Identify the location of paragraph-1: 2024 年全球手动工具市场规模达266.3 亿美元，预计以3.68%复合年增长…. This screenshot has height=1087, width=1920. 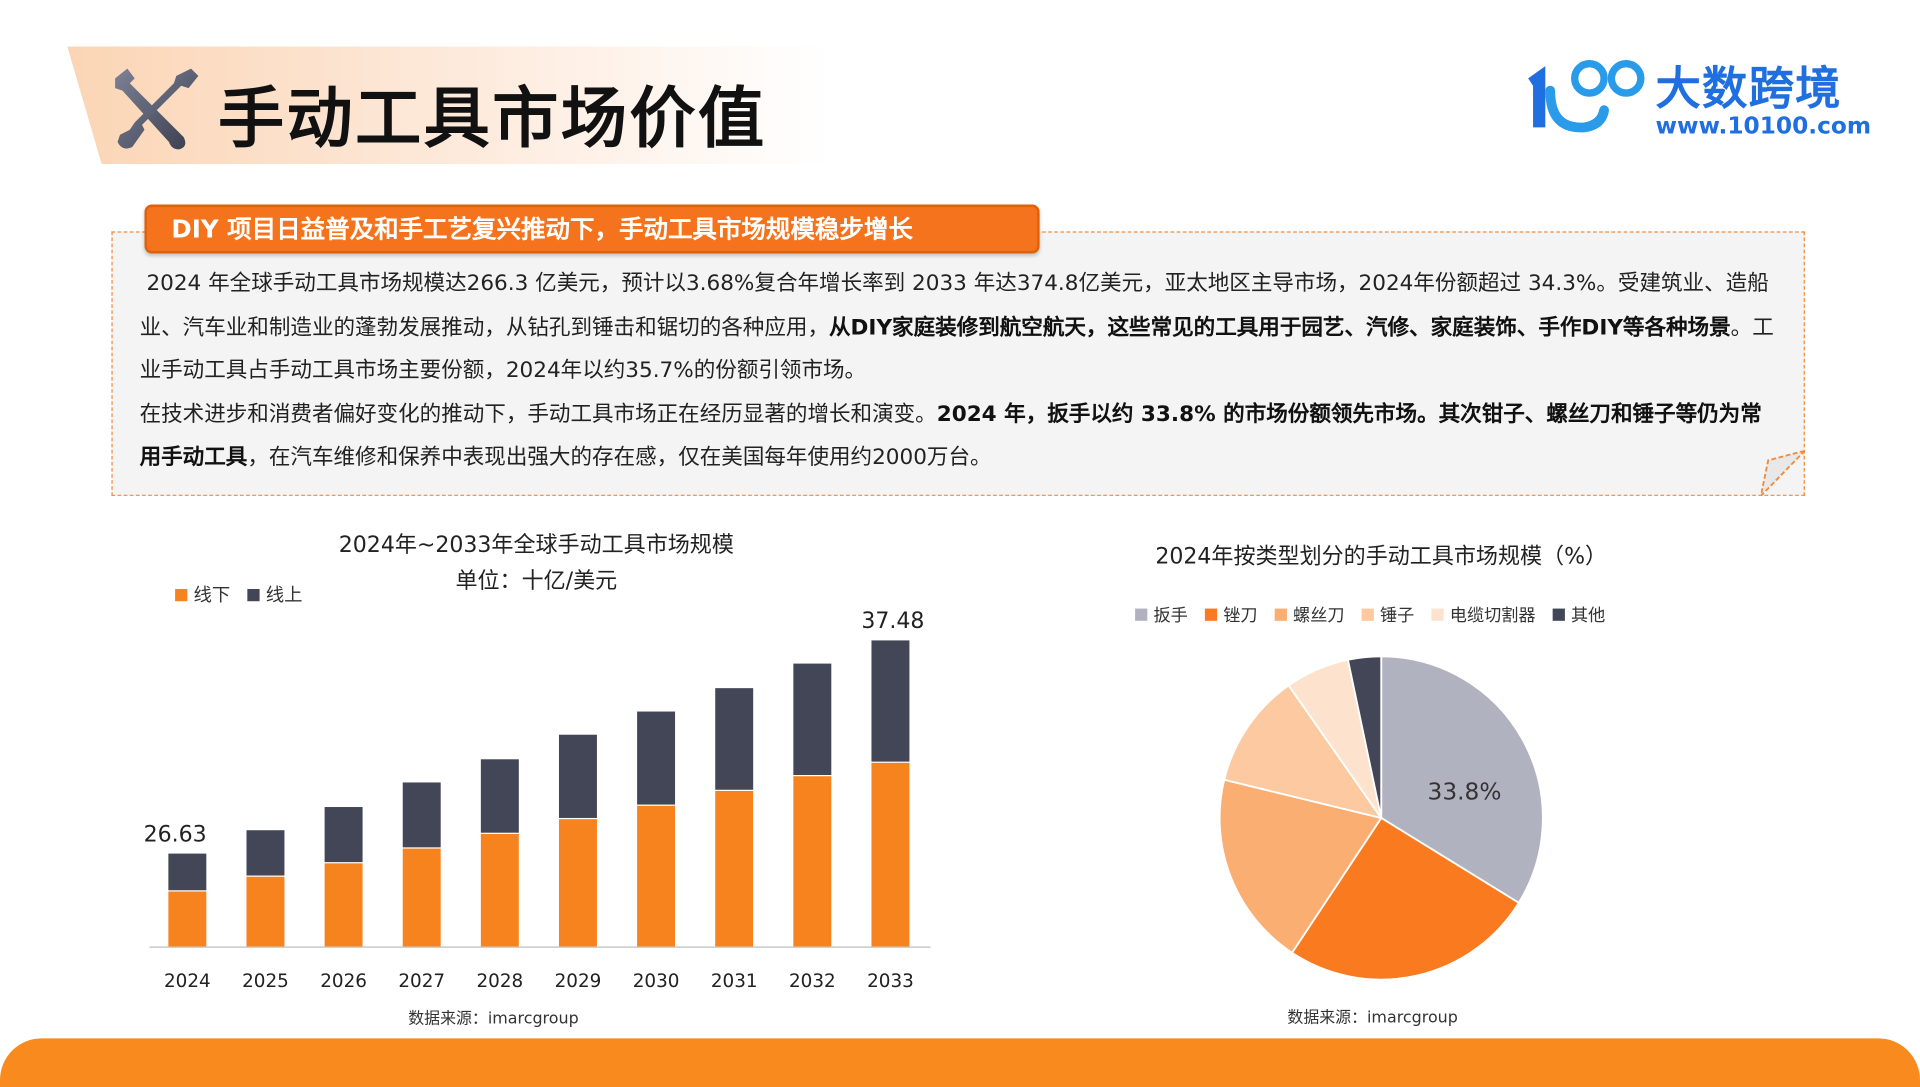
(957, 328).